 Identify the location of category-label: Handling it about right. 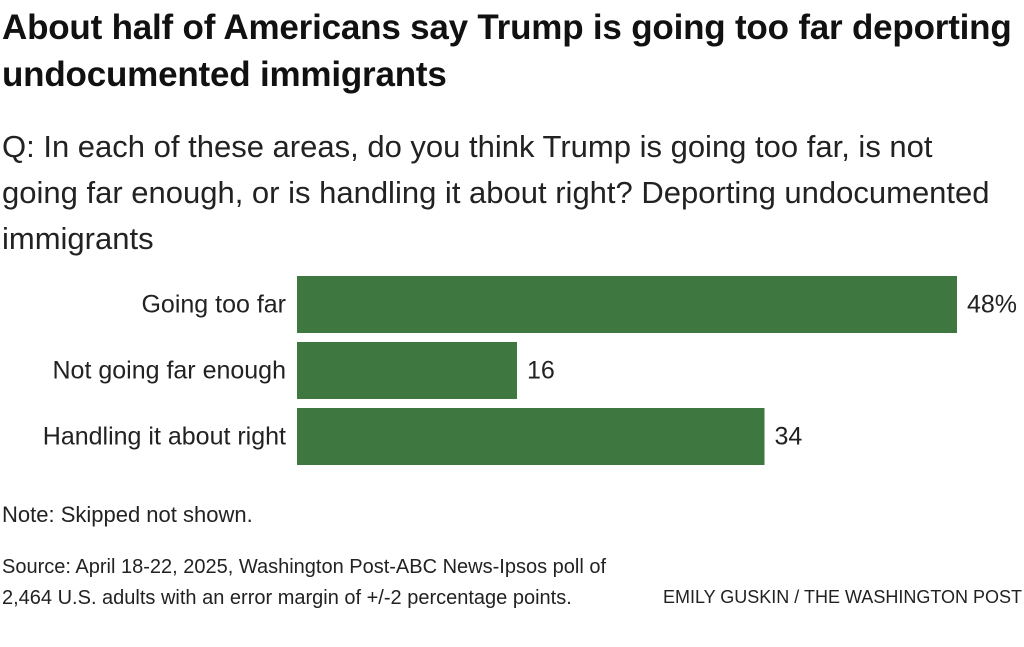
(164, 437).